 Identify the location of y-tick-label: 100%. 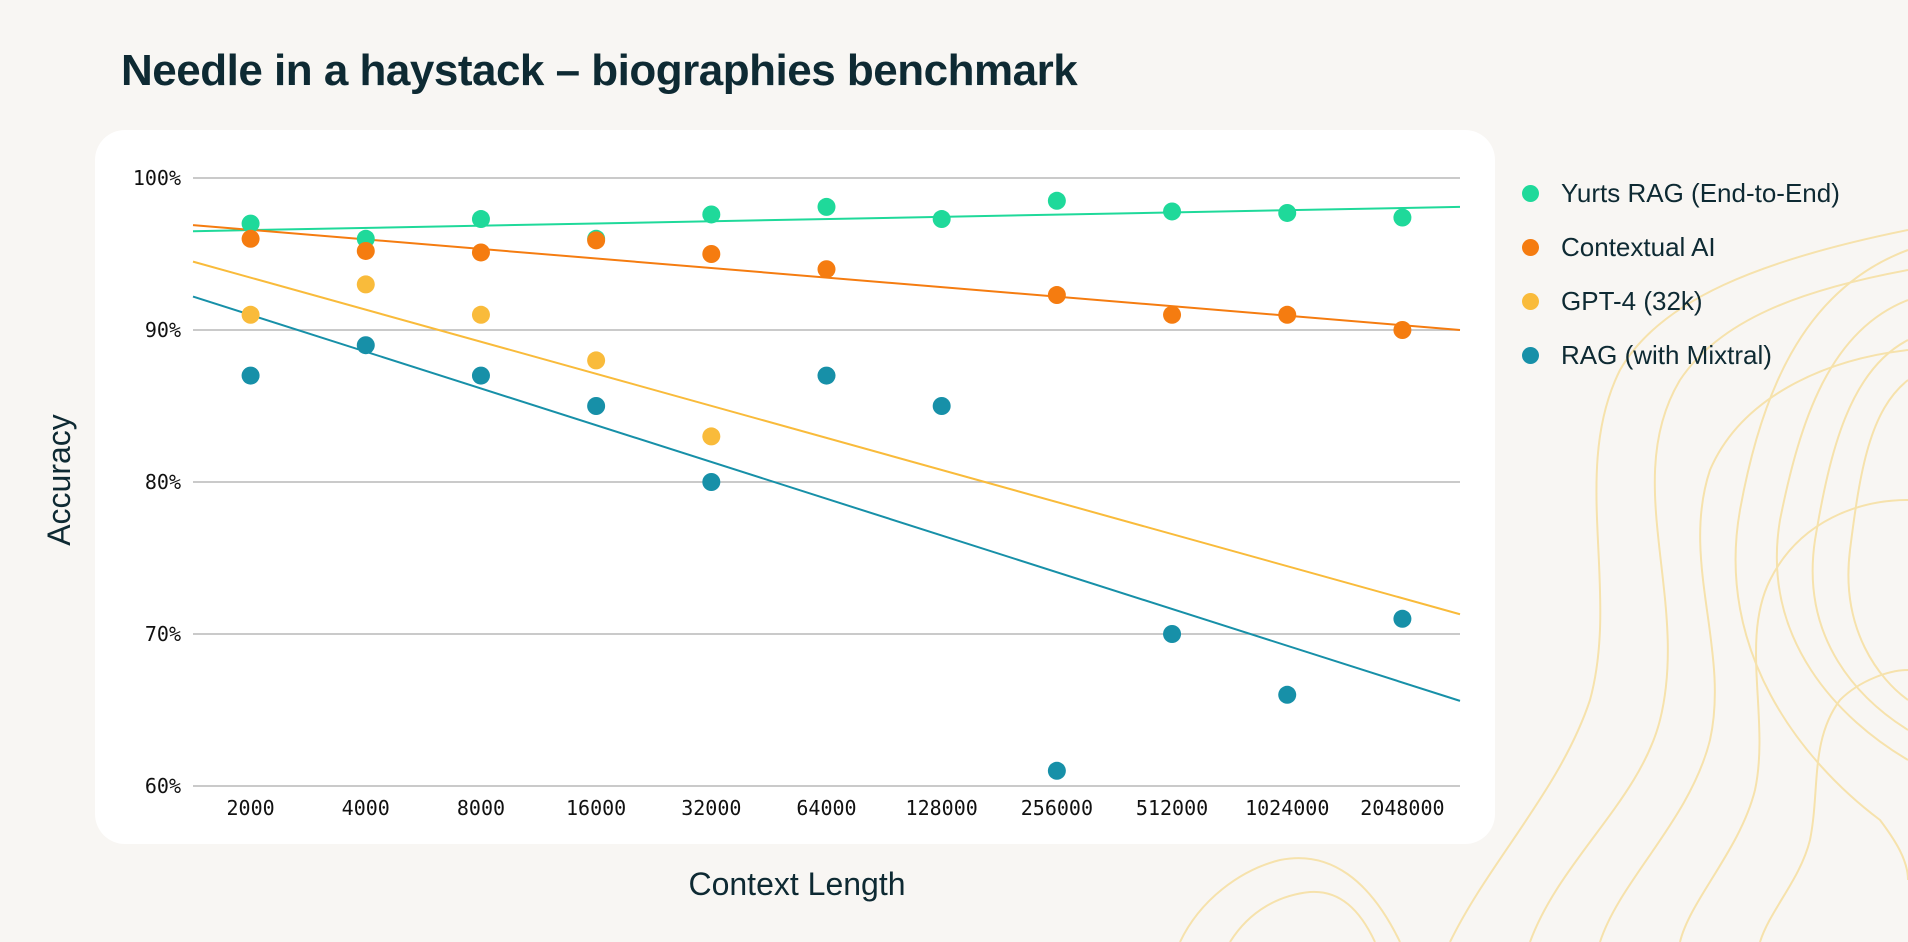
(157, 178).